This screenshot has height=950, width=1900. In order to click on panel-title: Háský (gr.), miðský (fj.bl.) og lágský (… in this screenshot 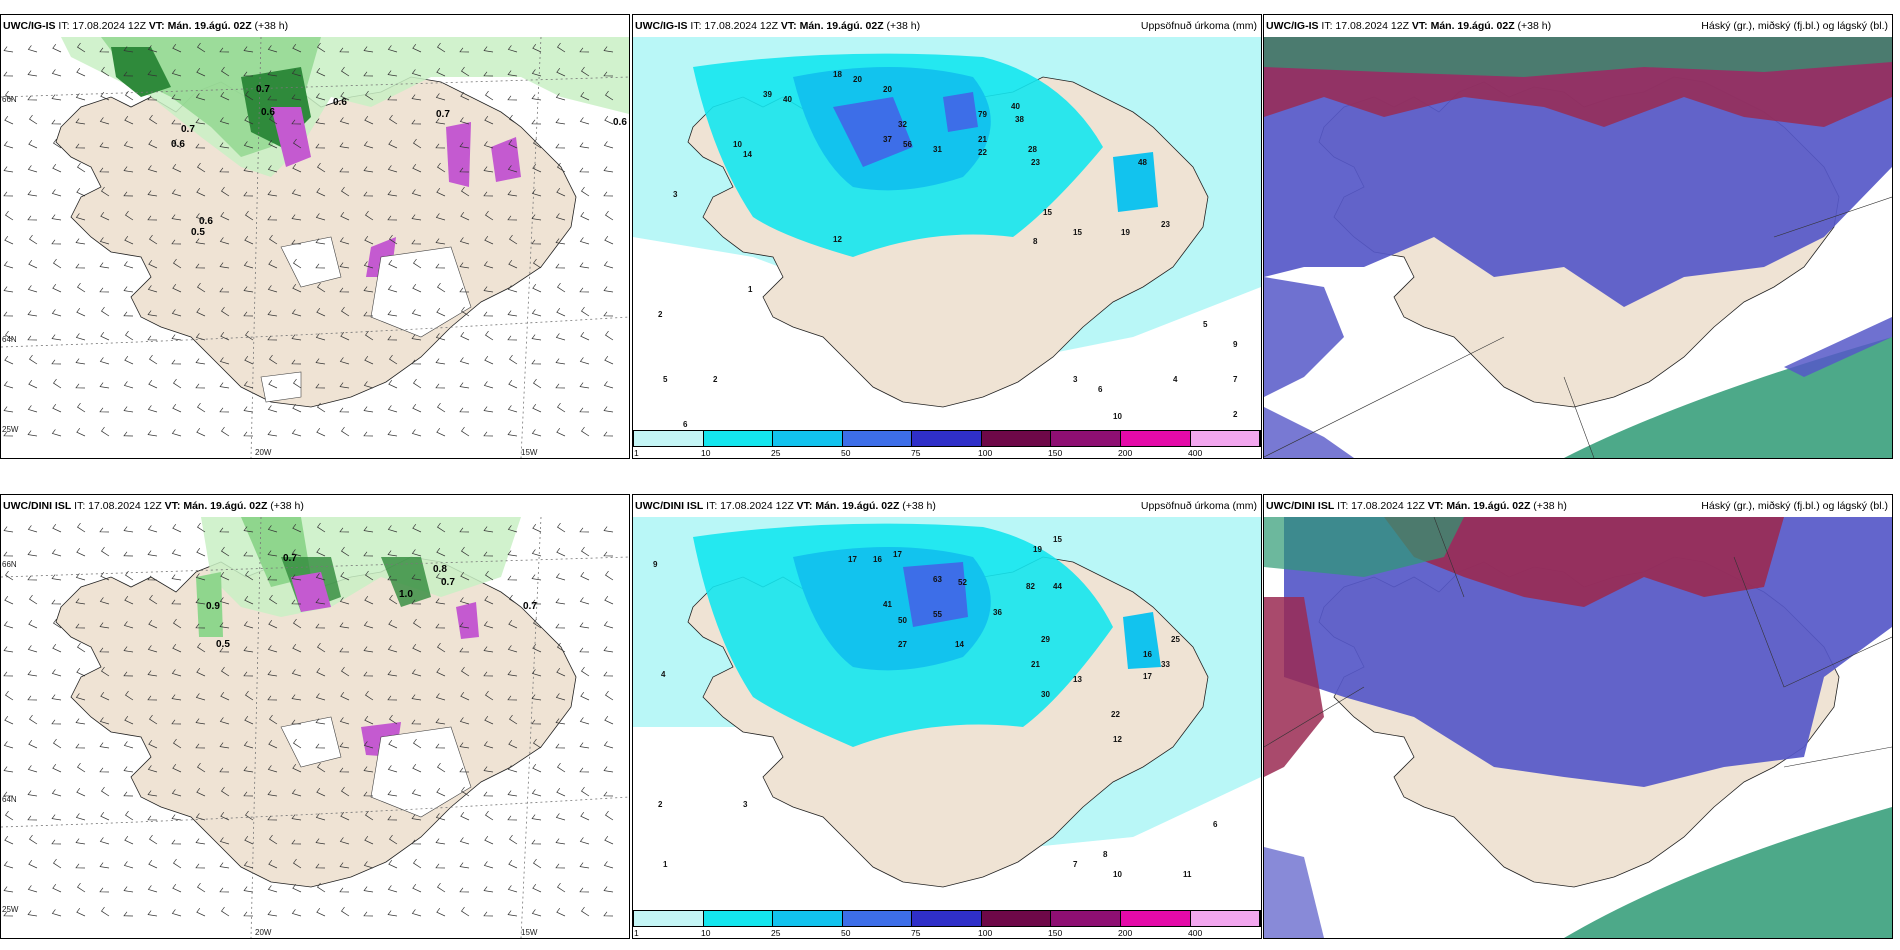, I will do `click(1794, 506)`.